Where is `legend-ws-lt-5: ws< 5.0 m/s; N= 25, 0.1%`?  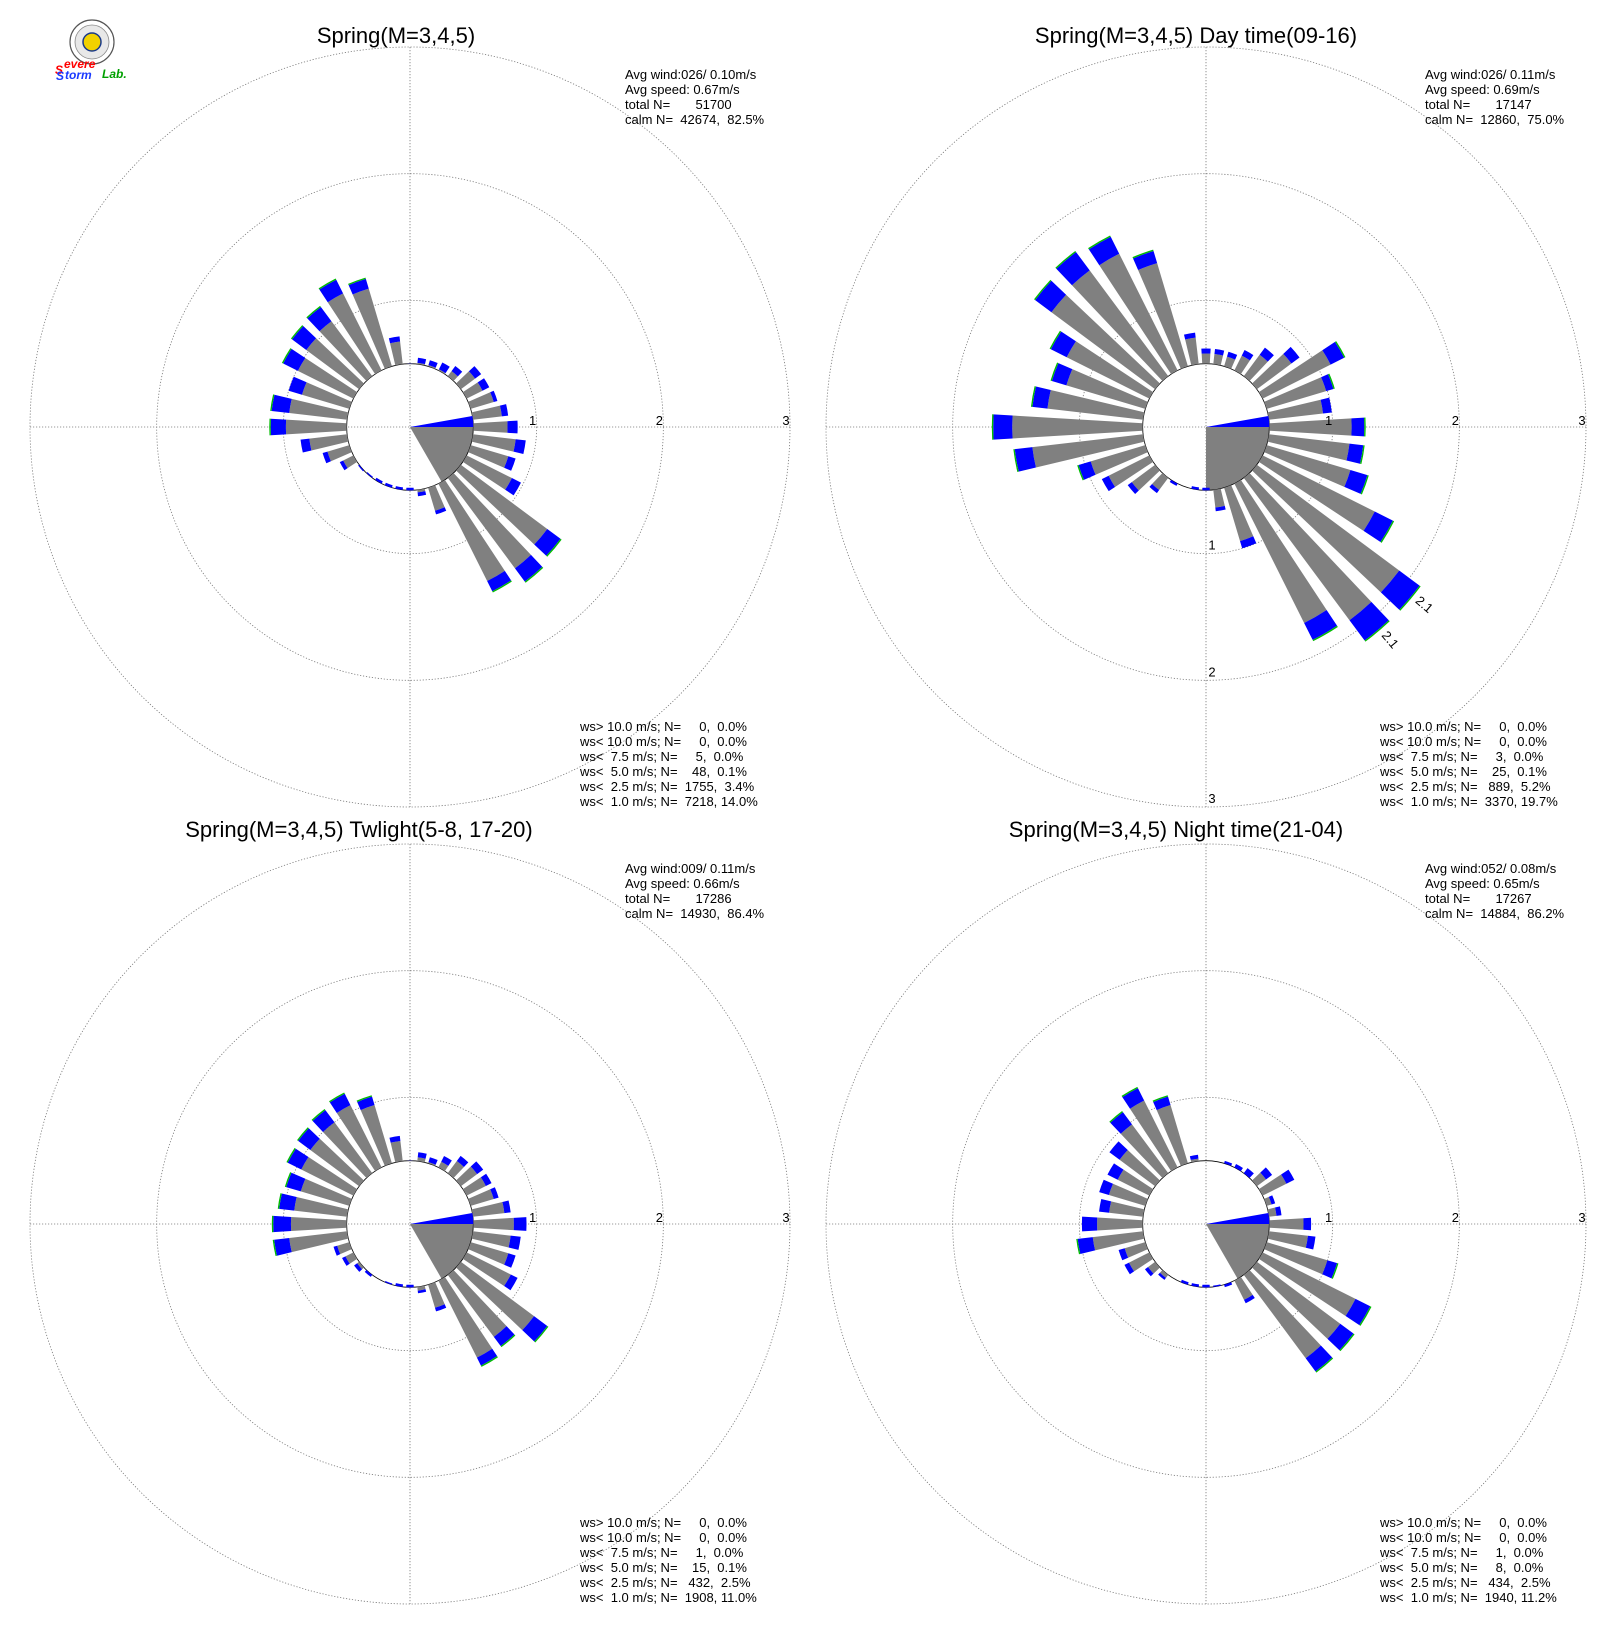 legend-ws-lt-5: ws< 5.0 m/s; N= 25, 0.1% is located at coordinates (1463, 771).